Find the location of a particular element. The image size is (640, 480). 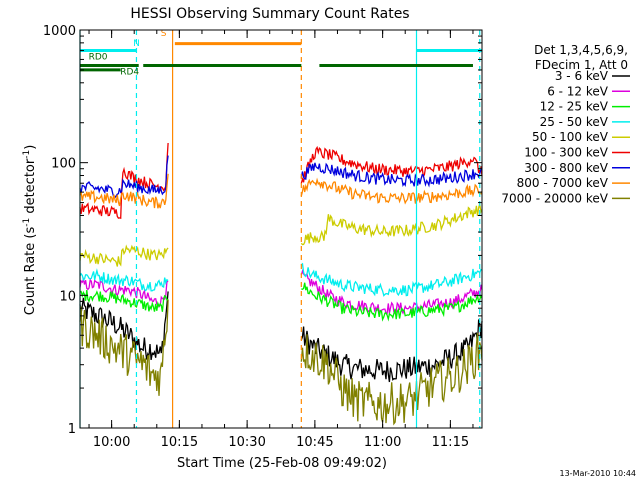

series-trace-300-800-kev-pre is located at coordinates (124, 177).